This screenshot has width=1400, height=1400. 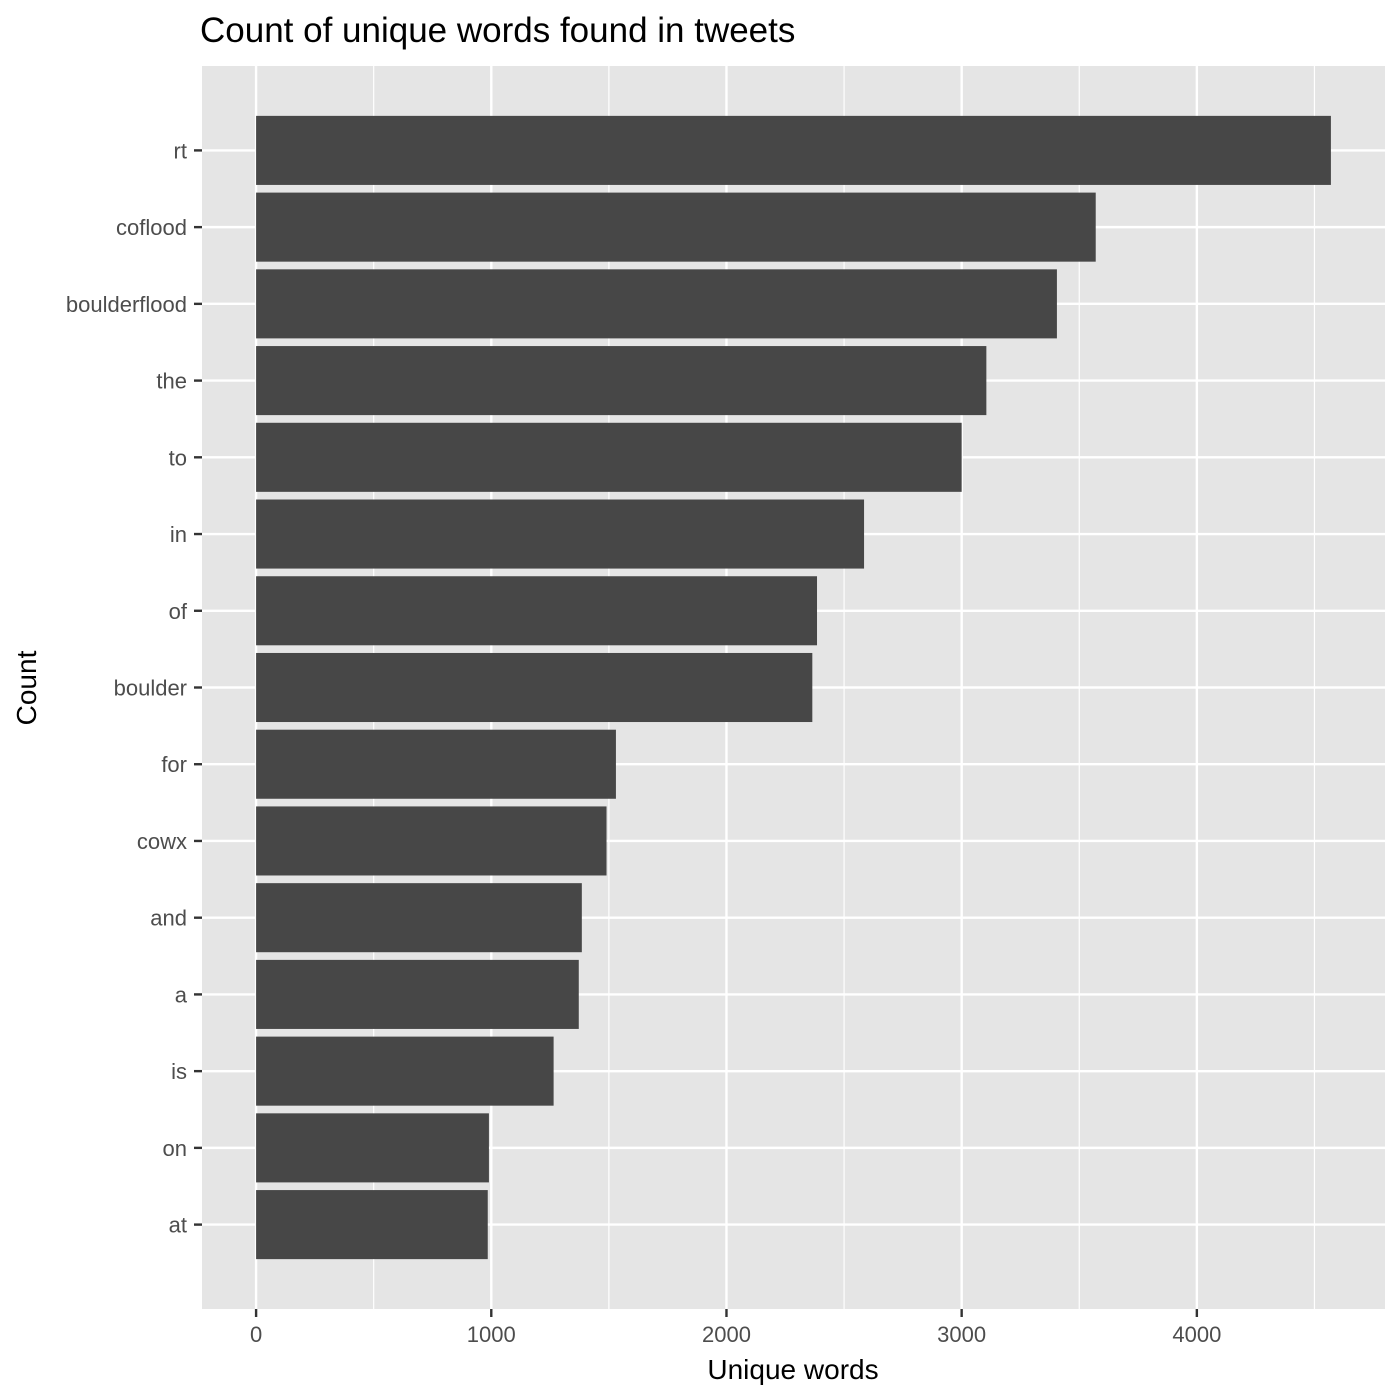 What do you see at coordinates (372, 1148) in the screenshot?
I see `bar-on` at bounding box center [372, 1148].